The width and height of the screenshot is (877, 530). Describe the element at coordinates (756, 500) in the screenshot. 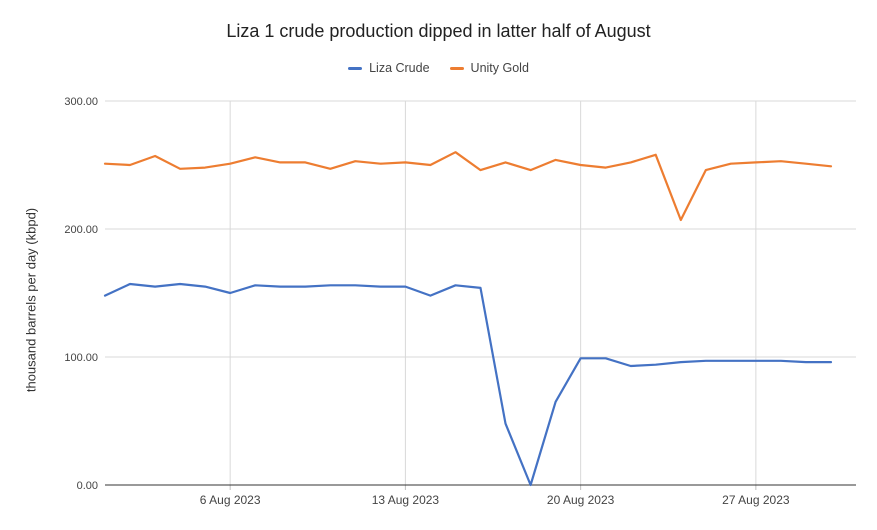

I see `x-tick-label: 27 Aug 2023` at that location.